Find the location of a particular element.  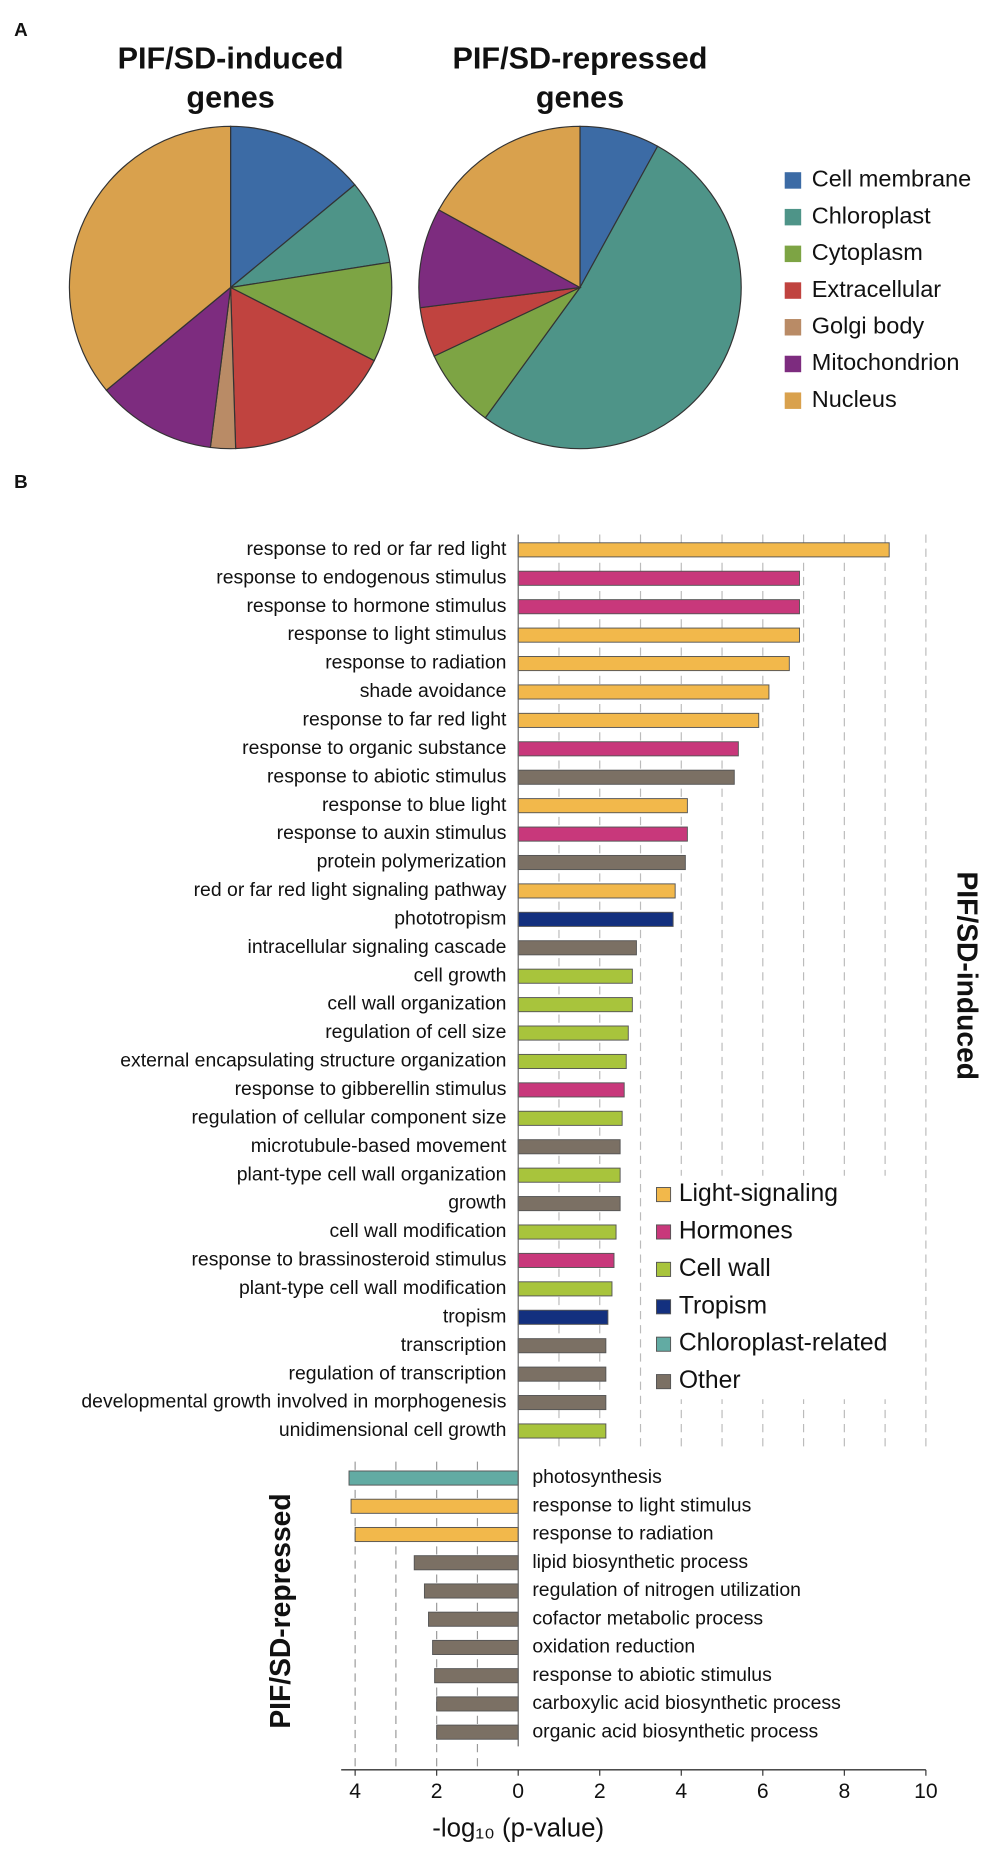

legend-label: Hormones is located at coordinates (736, 1231).